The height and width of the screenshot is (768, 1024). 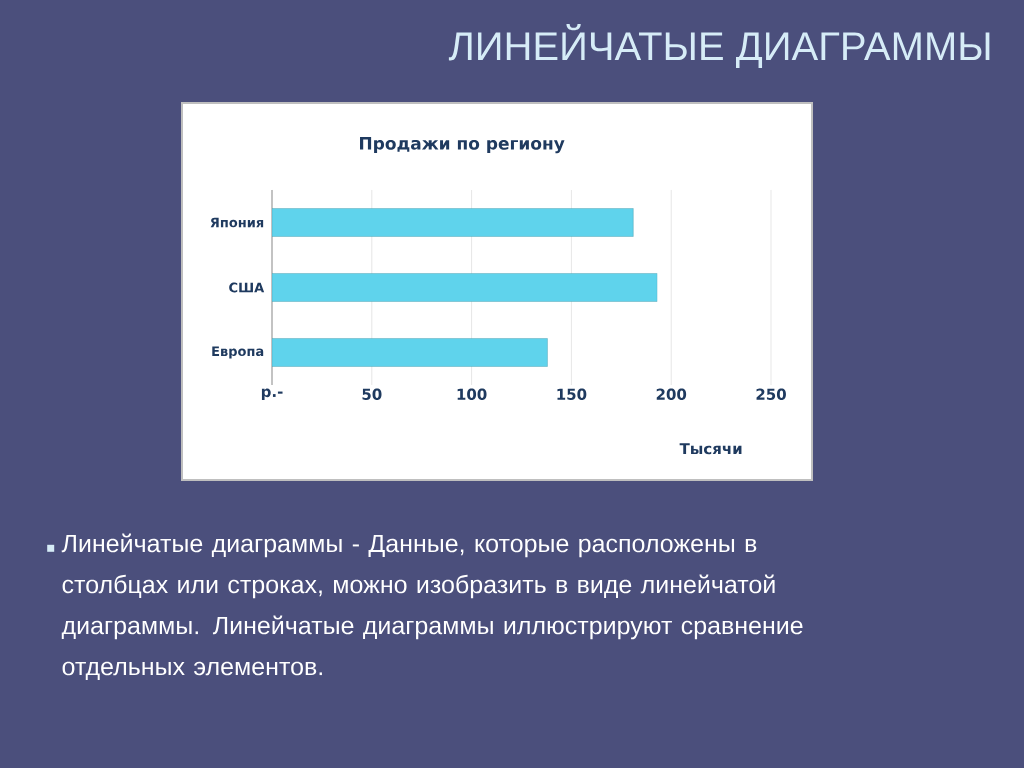 I want to click on y-tick-label: Япония, so click(x=237, y=222).